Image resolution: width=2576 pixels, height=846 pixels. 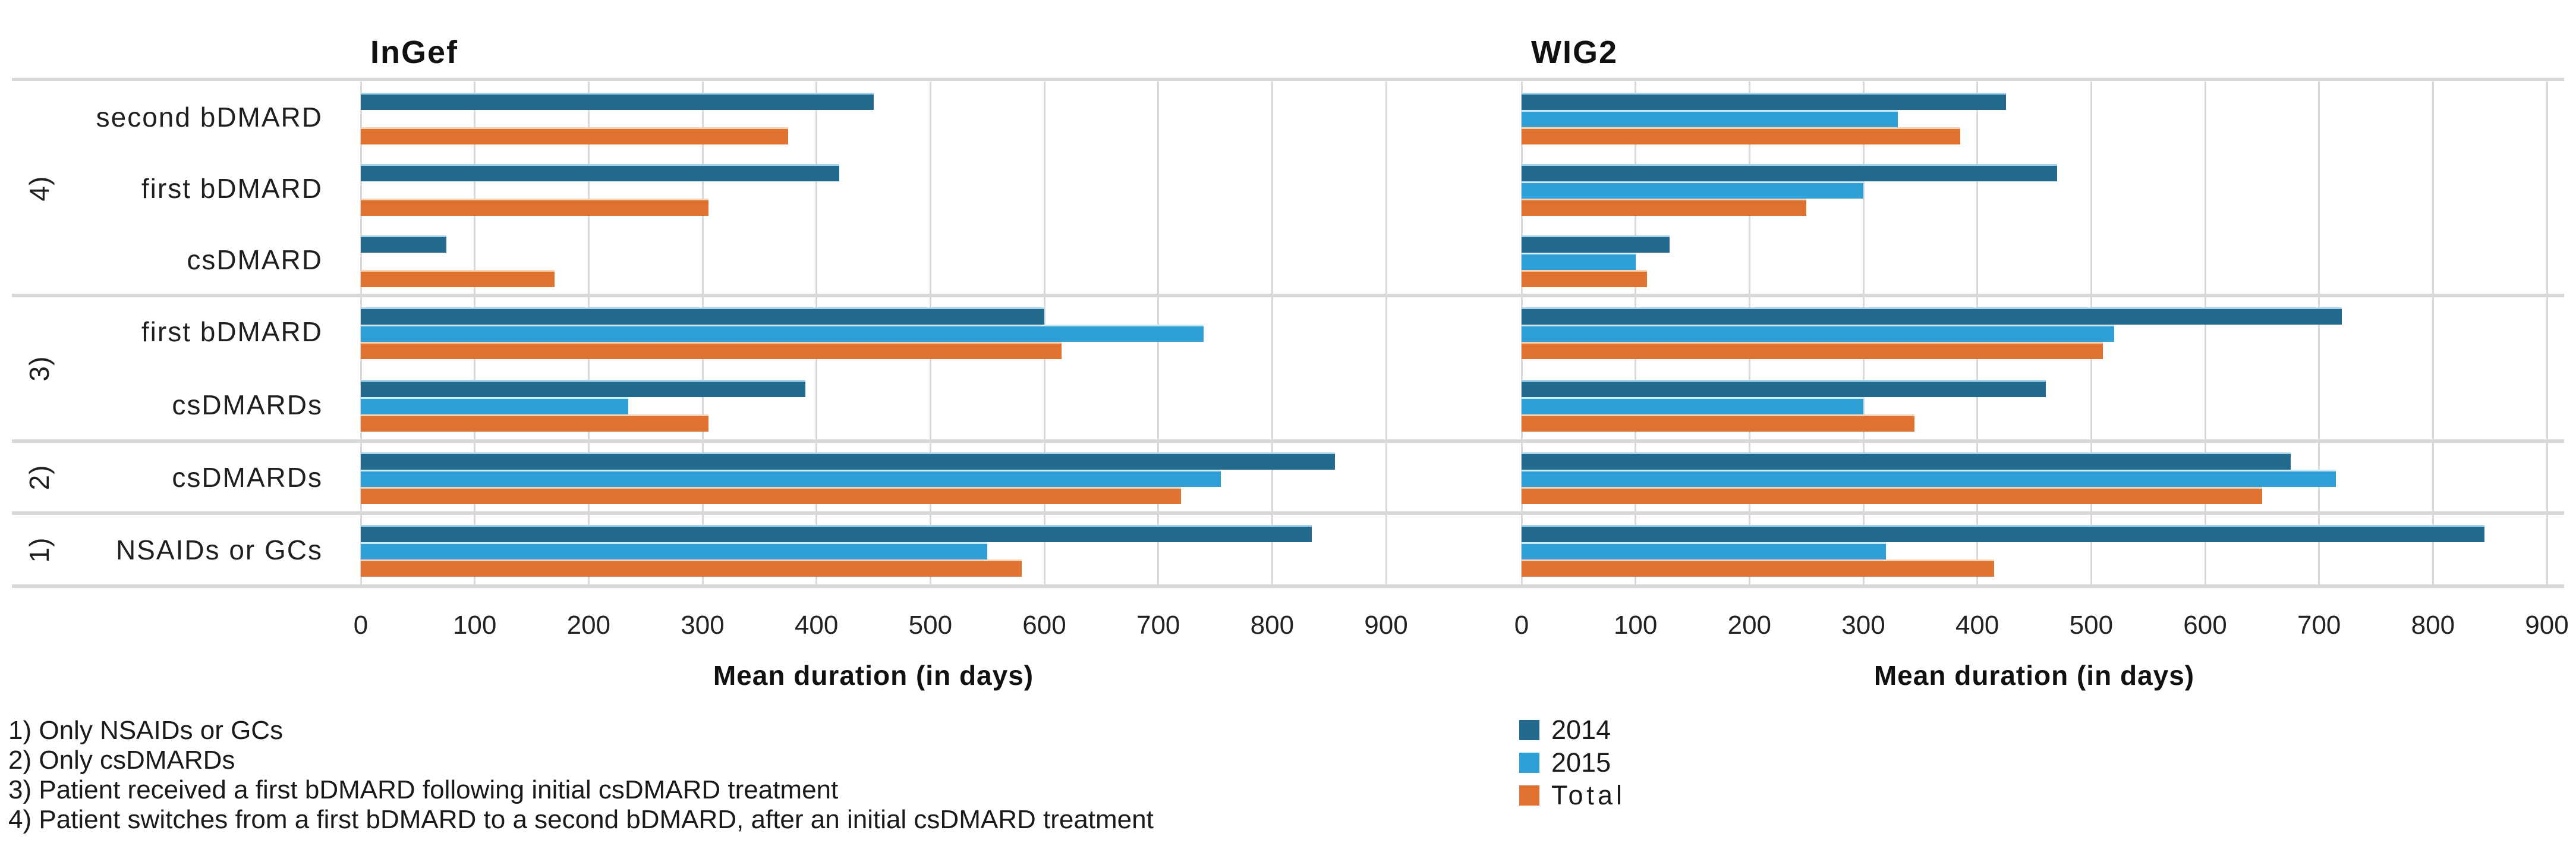 What do you see at coordinates (210, 117) in the screenshot?
I see `category-label: second bDMARD` at bounding box center [210, 117].